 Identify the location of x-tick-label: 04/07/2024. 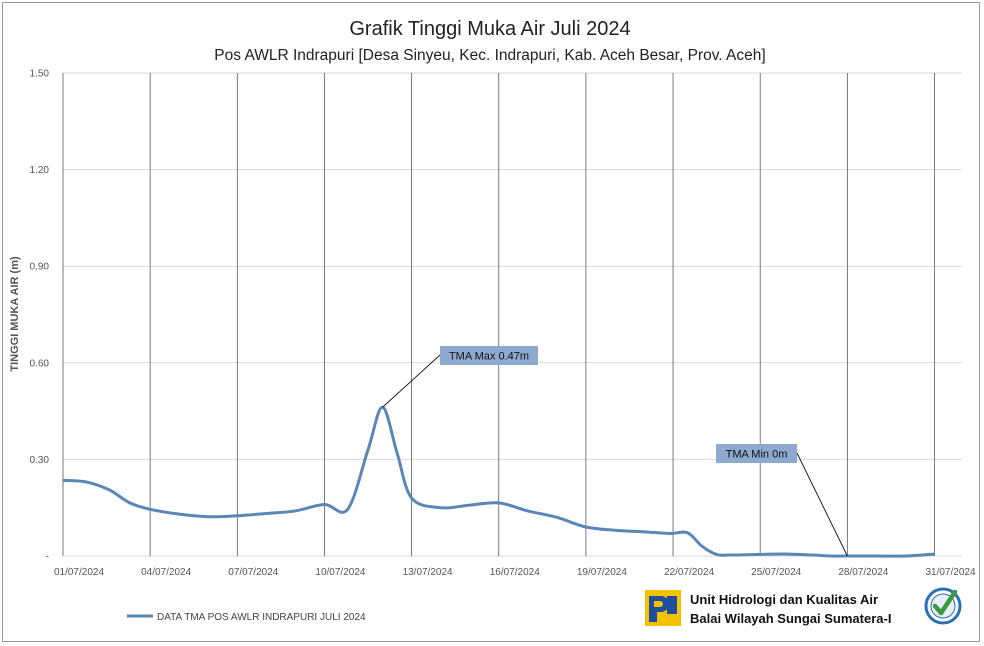
(166, 572).